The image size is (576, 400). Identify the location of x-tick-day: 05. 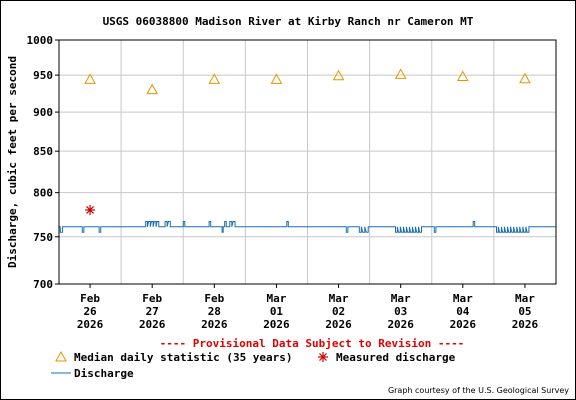
(524, 311).